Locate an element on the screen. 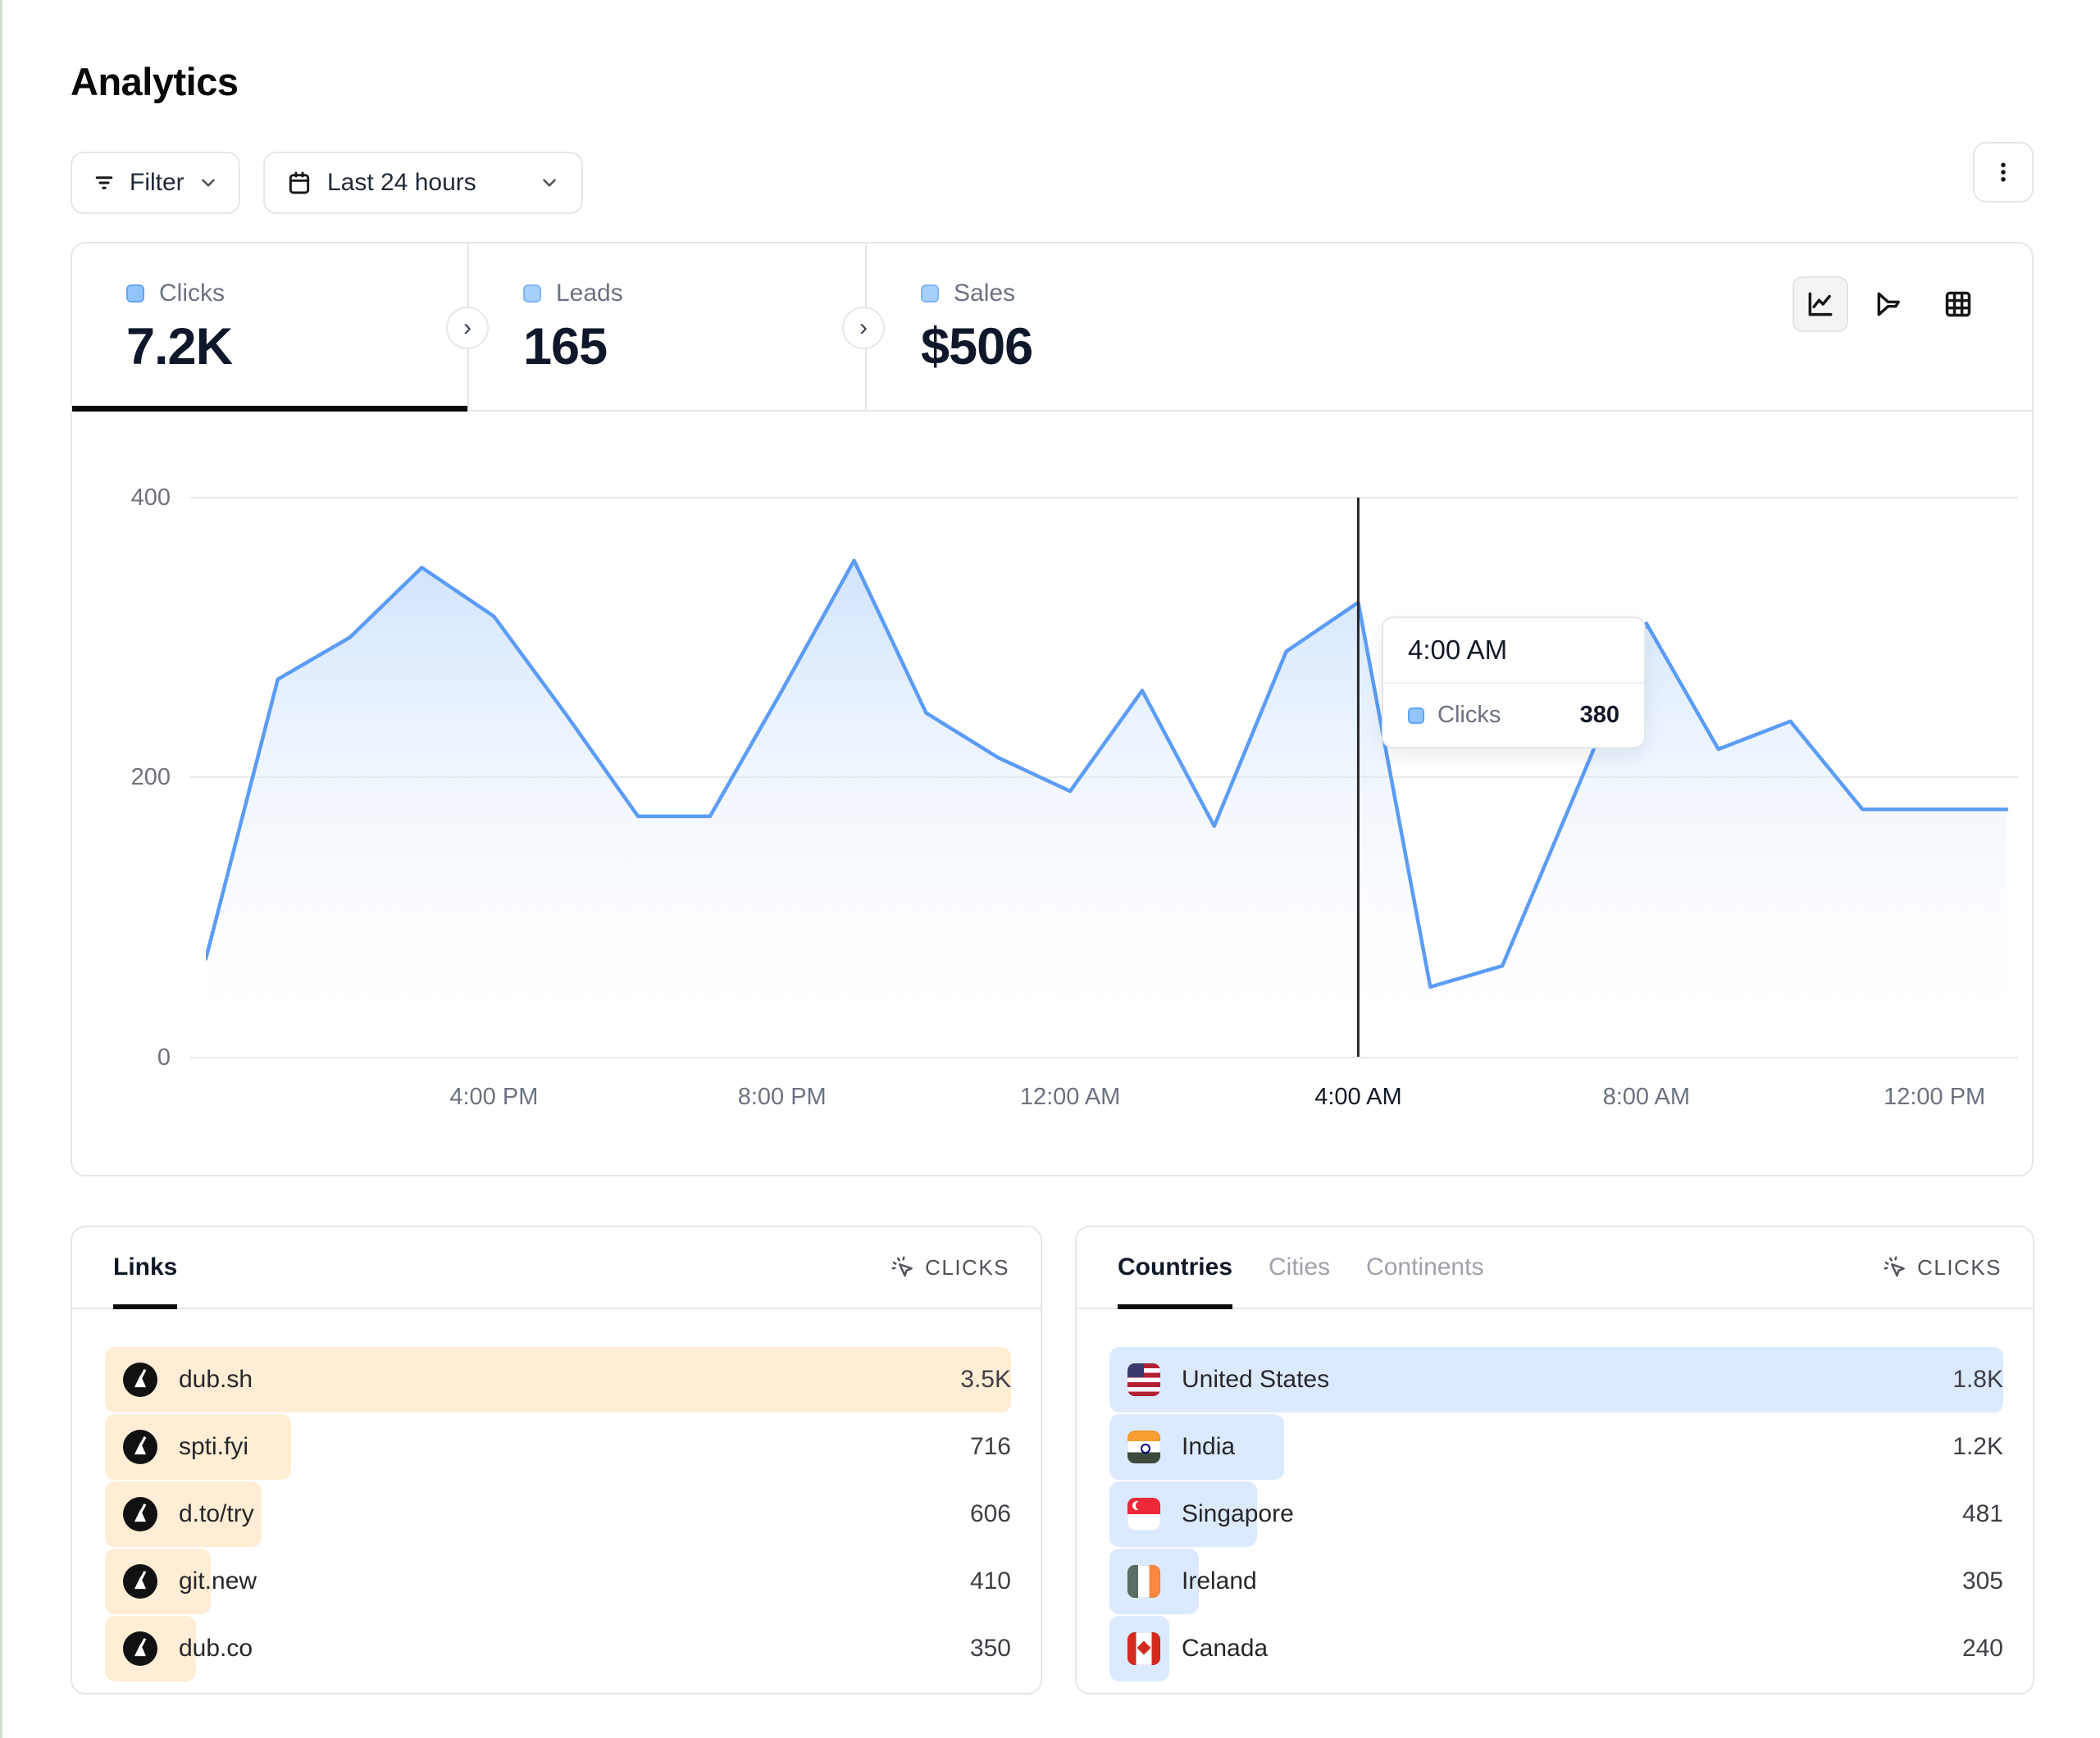  funnel-chart-toggle-button is located at coordinates (1889, 304).